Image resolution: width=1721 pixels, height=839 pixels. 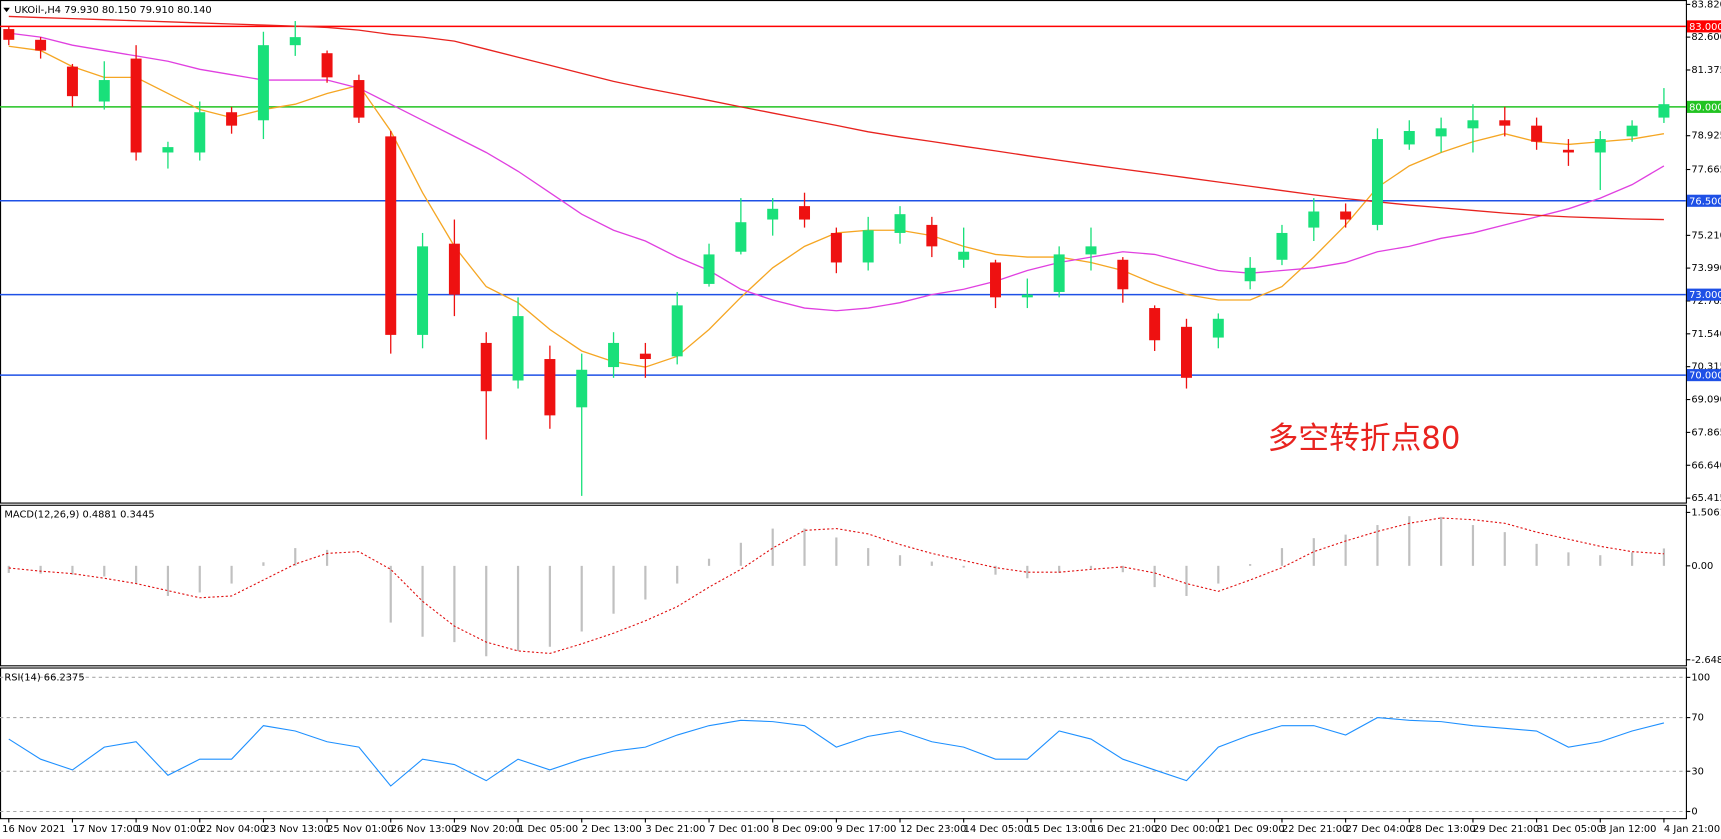 What do you see at coordinates (1706, 170) in the screenshot?
I see `y-tick-label: 77.665` at bounding box center [1706, 170].